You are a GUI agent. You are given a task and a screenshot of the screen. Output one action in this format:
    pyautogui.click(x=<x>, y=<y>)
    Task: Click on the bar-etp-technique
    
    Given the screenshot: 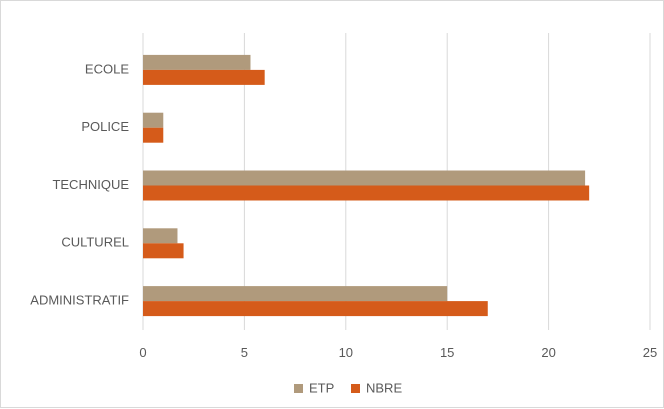 What is the action you would take?
    pyautogui.click(x=364, y=178)
    